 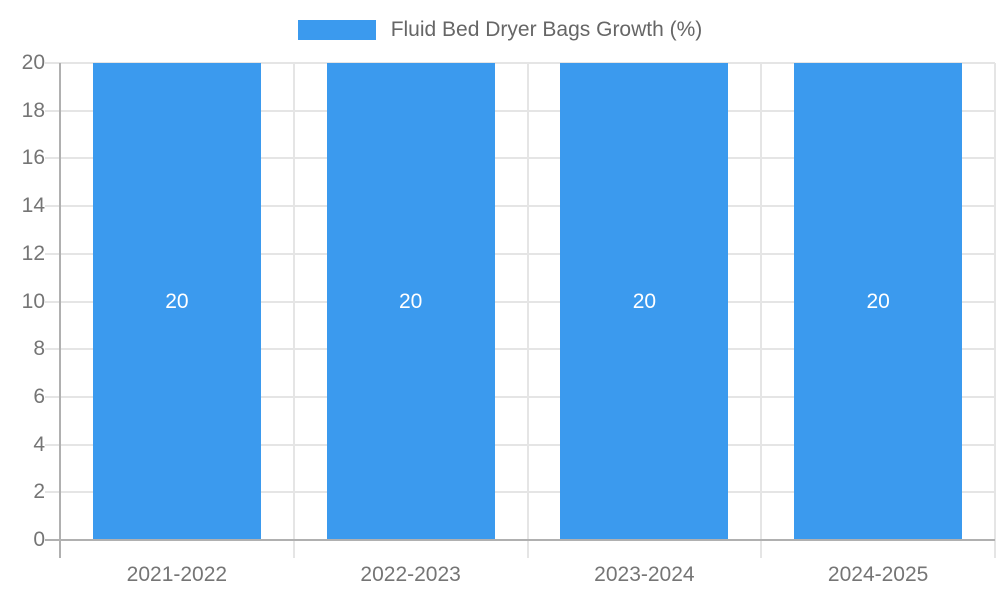 What do you see at coordinates (39, 539) in the screenshot?
I see `y-axis-tick-label: 0` at bounding box center [39, 539].